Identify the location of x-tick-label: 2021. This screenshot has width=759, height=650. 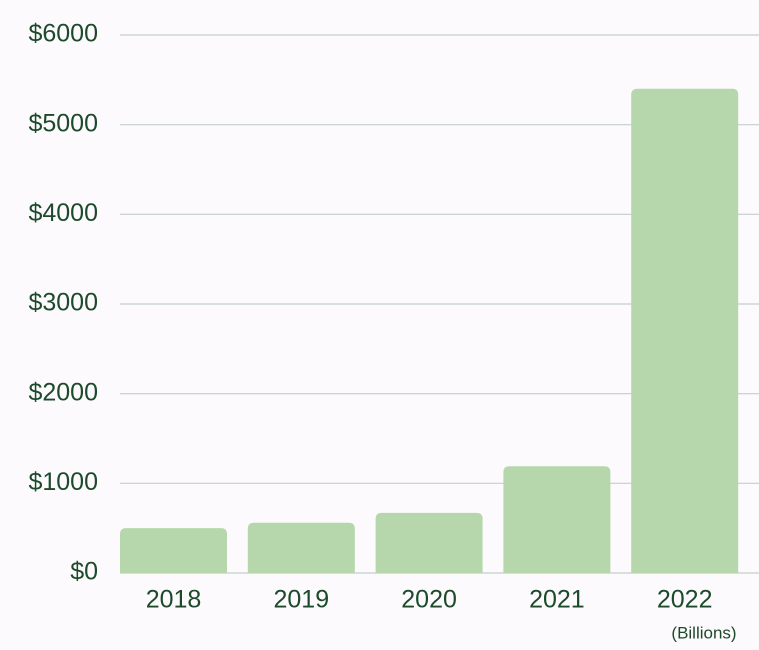
(557, 600).